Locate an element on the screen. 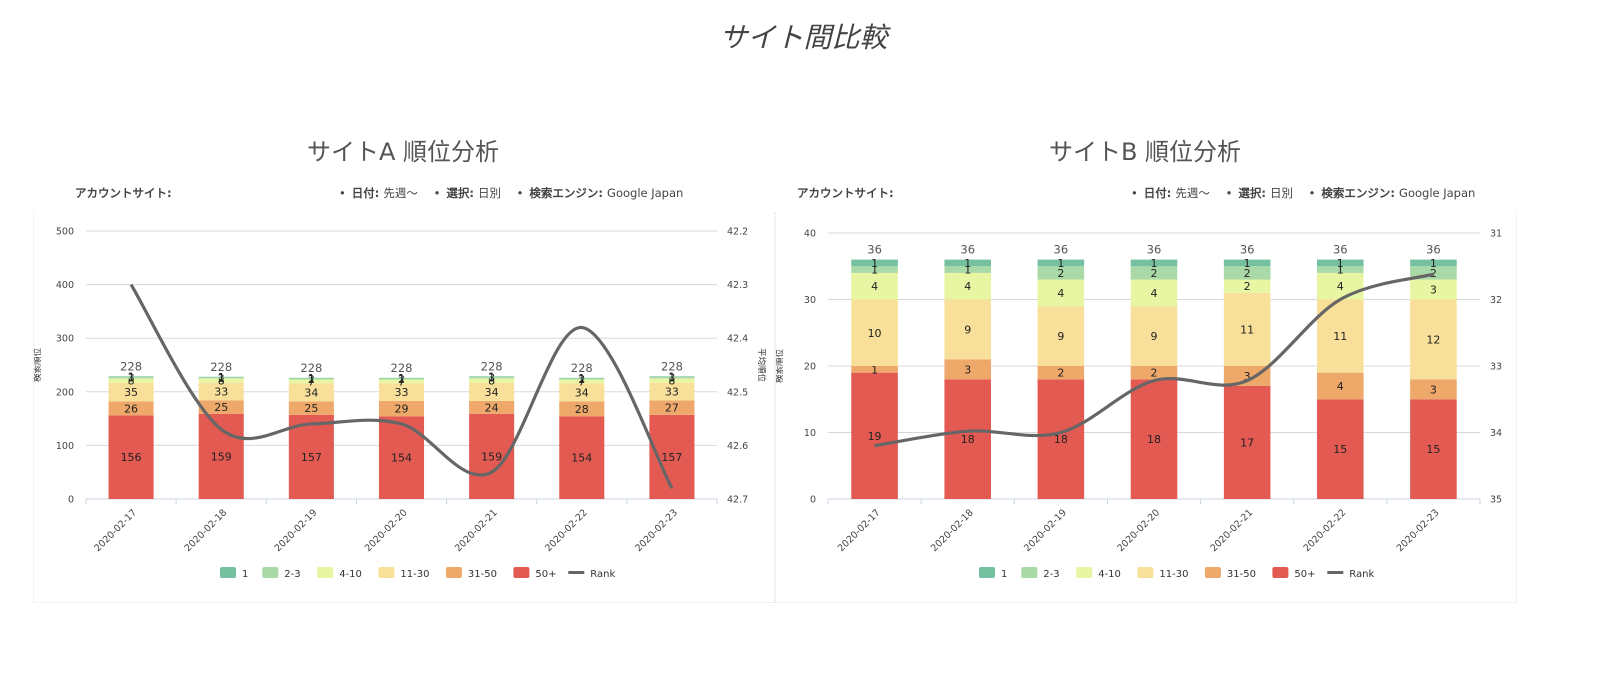  data-label: 26 is located at coordinates (131, 408).